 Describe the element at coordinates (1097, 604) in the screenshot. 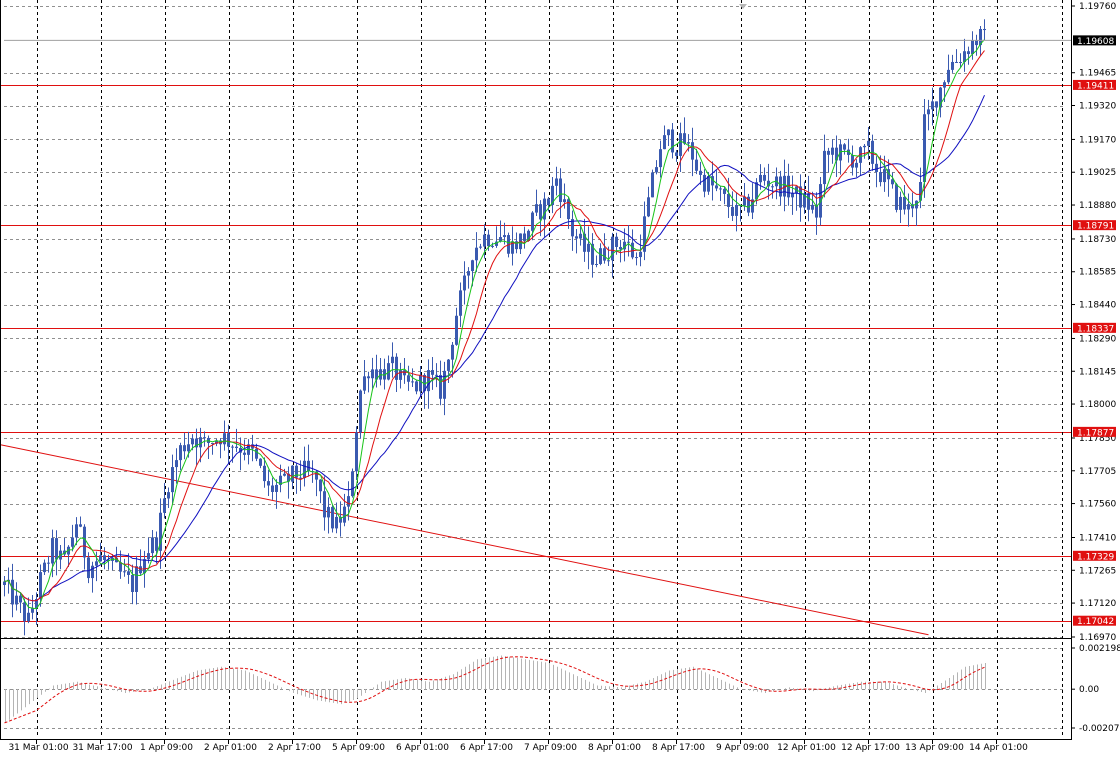

I see `price-tick-label: 1.17120` at that location.